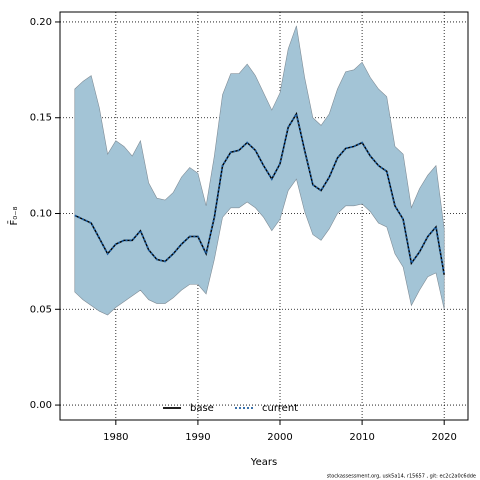 This screenshot has width=480, height=480. I want to click on y-tick-label: 0.05, so click(41, 309).